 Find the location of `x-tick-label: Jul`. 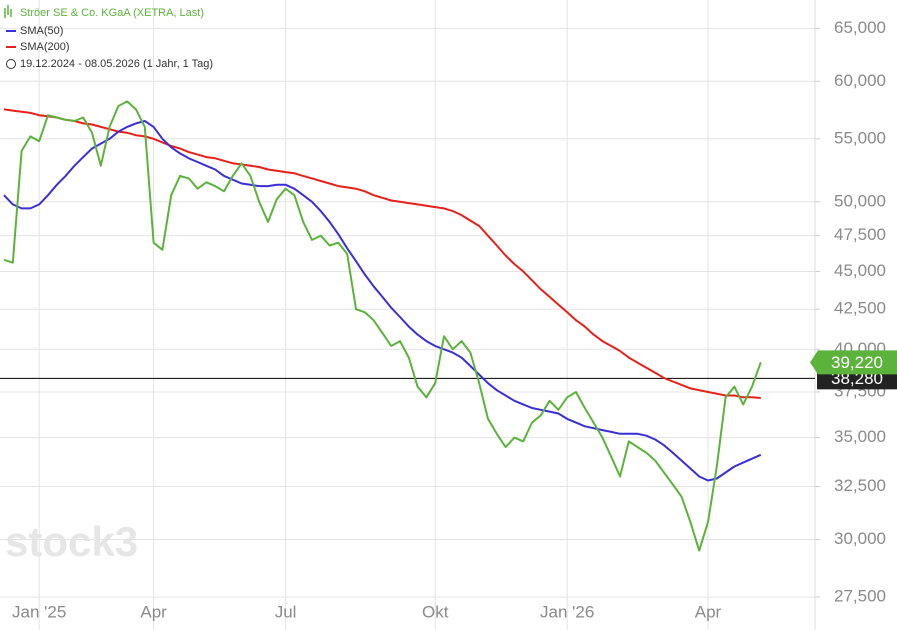

x-tick-label: Jul is located at coordinates (286, 611).